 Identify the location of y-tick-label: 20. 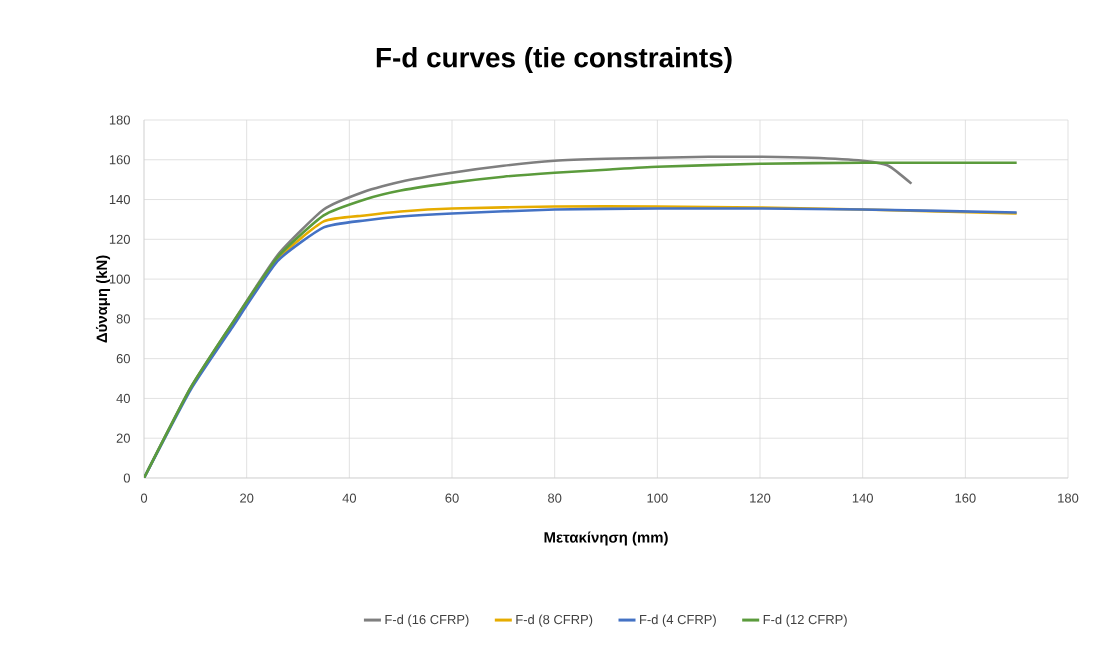
(123, 438).